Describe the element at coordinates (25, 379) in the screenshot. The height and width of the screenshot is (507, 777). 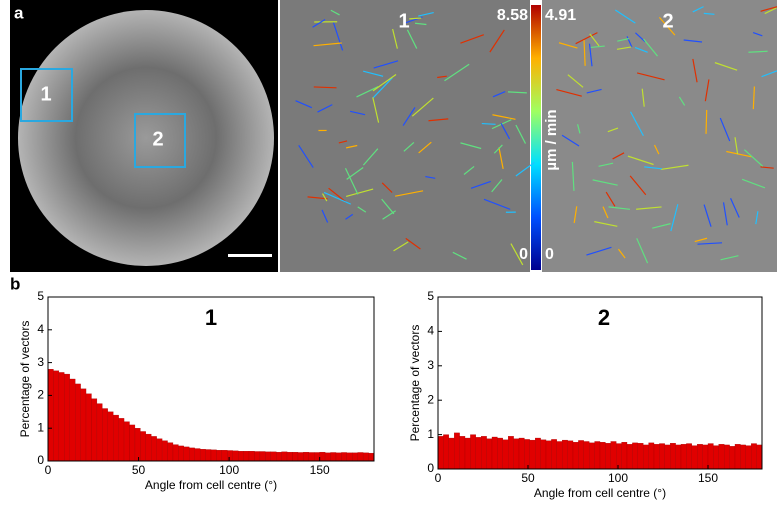
I see `y-axis-label: Percentage of vectors` at that location.